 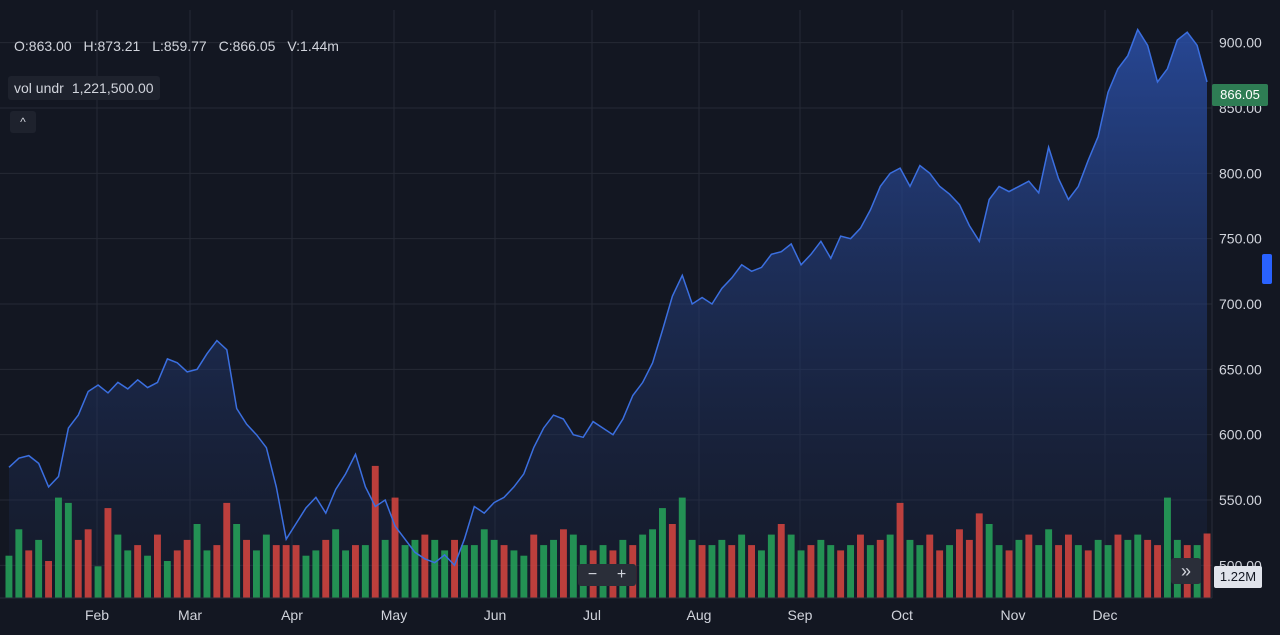 I want to click on zoom-in-button: +, so click(x=621, y=574).